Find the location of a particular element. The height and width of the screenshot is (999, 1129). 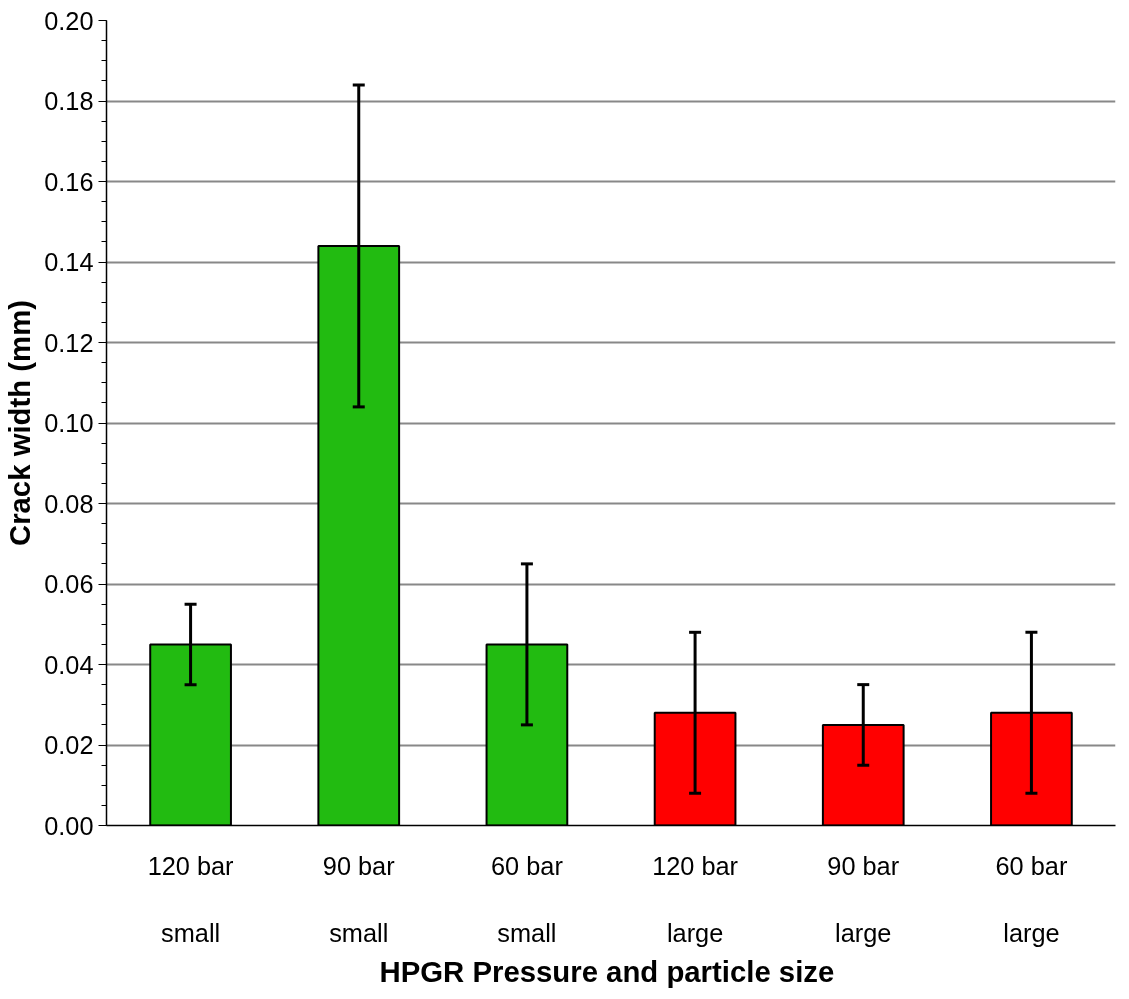

y-tick-label: 0.20 is located at coordinates (69, 20).